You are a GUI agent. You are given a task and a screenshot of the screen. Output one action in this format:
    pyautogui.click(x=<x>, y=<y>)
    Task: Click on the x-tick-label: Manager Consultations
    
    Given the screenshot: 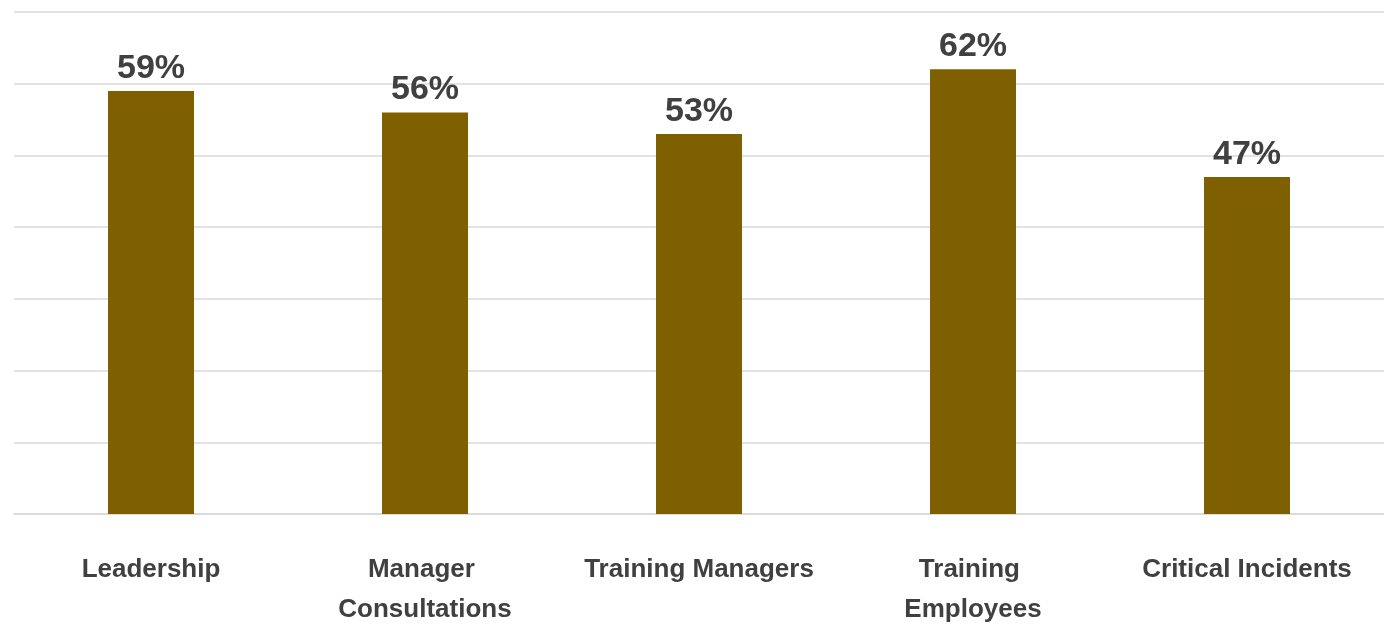 What is the action you would take?
    pyautogui.click(x=425, y=588)
    